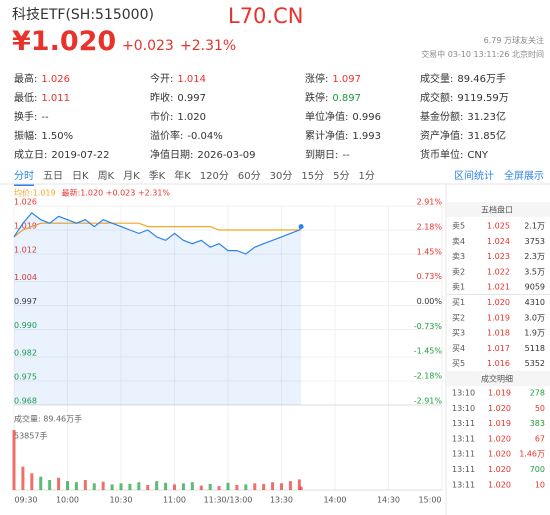 Image resolution: width=550 pixels, height=515 pixels. What do you see at coordinates (178, 77) in the screenshot?
I see `stat: 今开: 1.014` at bounding box center [178, 77].